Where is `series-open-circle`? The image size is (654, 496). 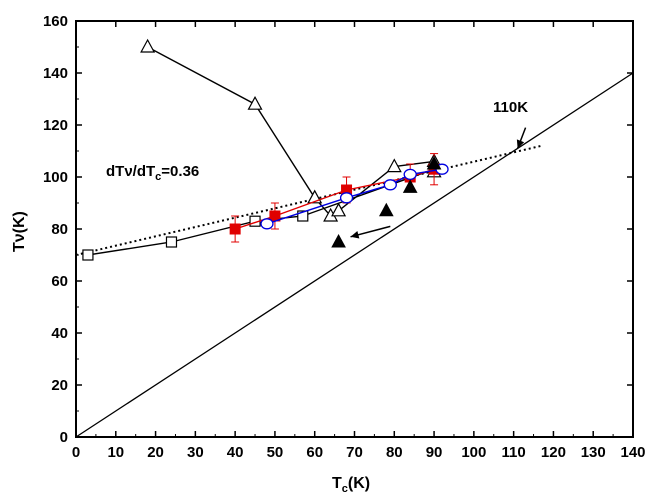
series-open-circle is located at coordinates (354, 196).